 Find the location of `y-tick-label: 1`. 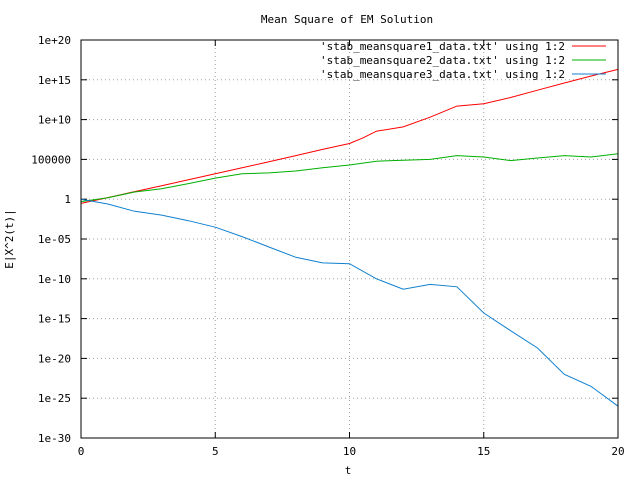

y-tick-label: 1 is located at coordinates (67, 199).